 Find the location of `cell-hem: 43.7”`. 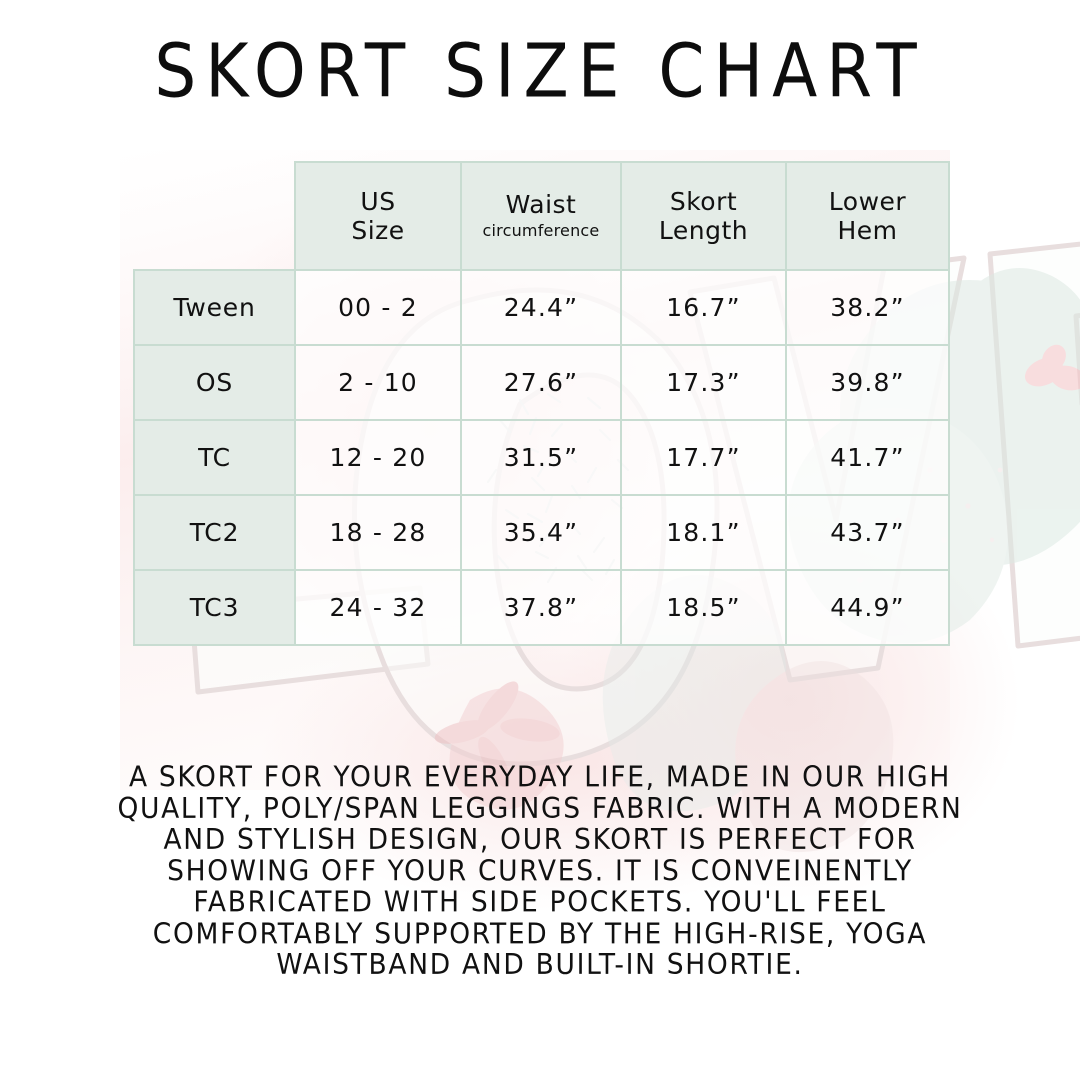

cell-hem: 43.7” is located at coordinates (867, 532).